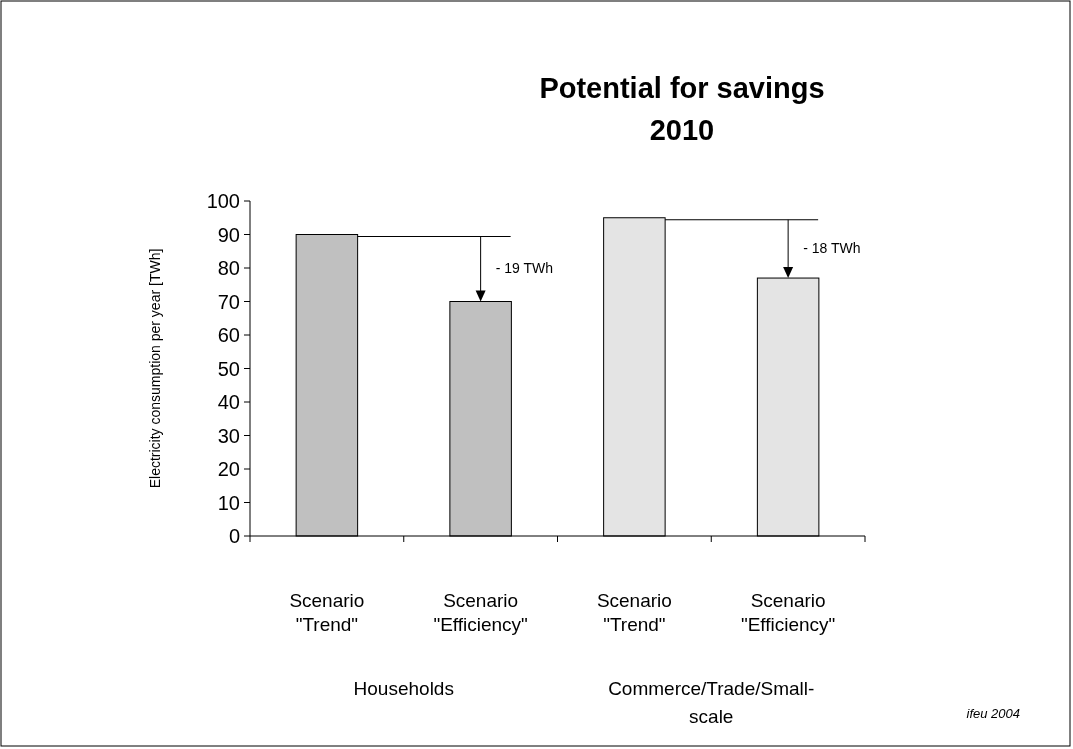 The image size is (1073, 749). What do you see at coordinates (993, 713) in the screenshot?
I see `text: ifeu 2004` at bounding box center [993, 713].